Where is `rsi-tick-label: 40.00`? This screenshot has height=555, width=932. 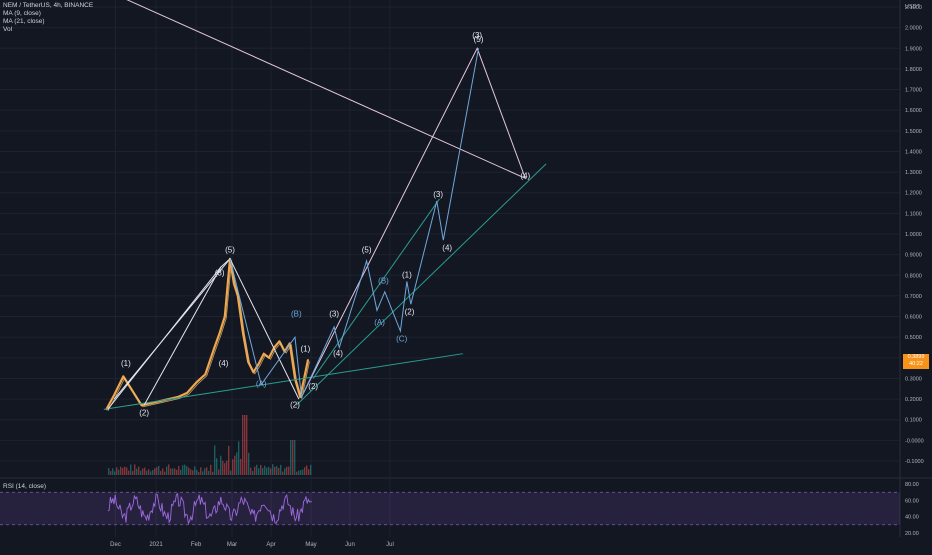
rsi-tick-label: 40.00 is located at coordinates (912, 518).